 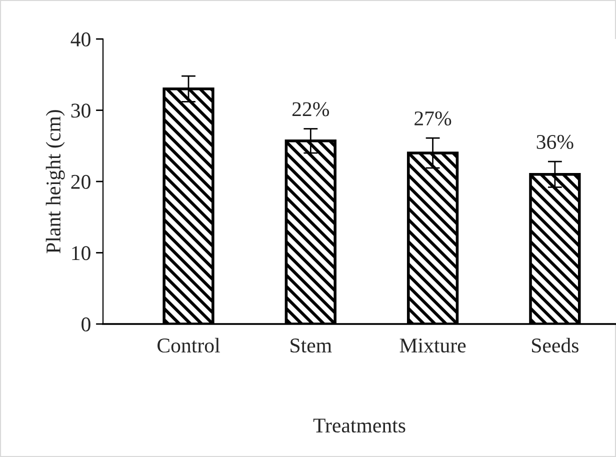 What do you see at coordinates (311, 345) in the screenshot?
I see `x-tick-label: Stem` at bounding box center [311, 345].